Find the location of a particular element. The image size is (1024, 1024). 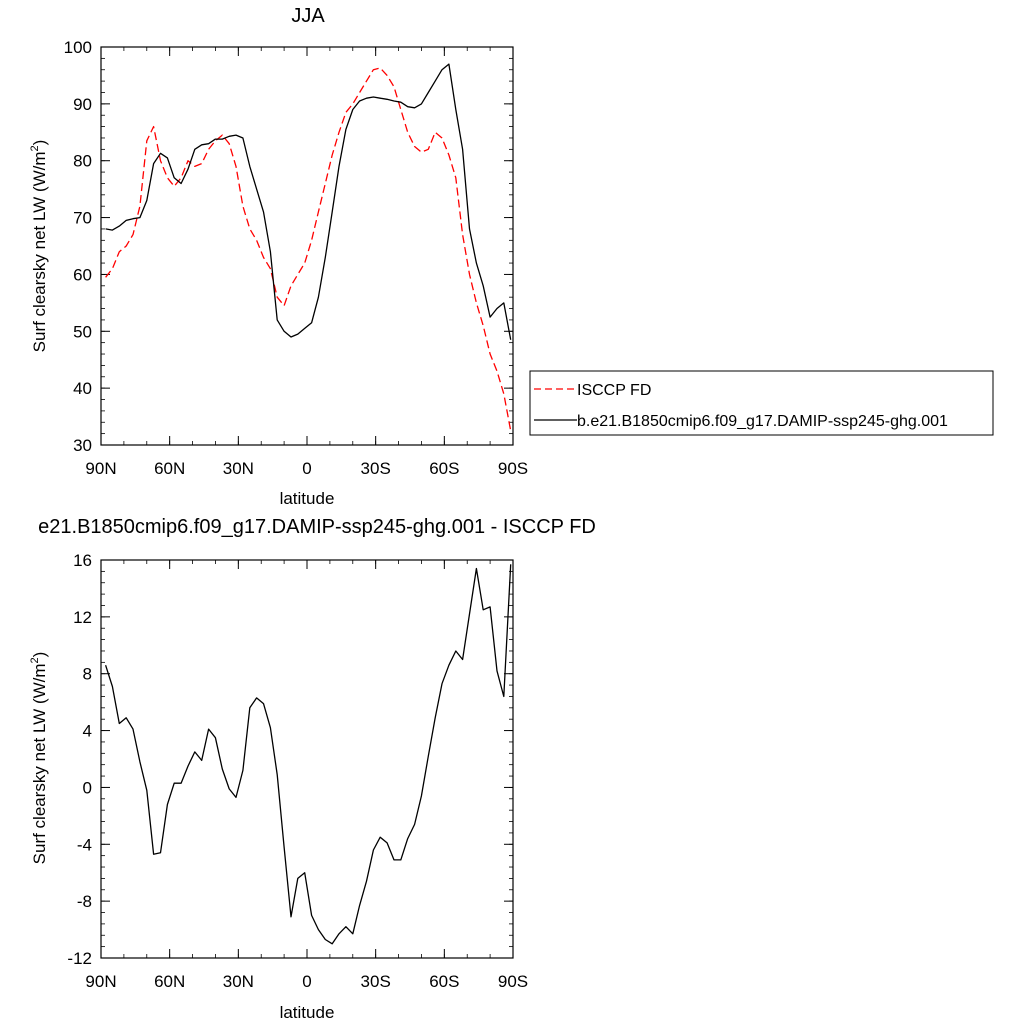

top-chart-ylabel-end: ) is located at coordinates (39, 143).